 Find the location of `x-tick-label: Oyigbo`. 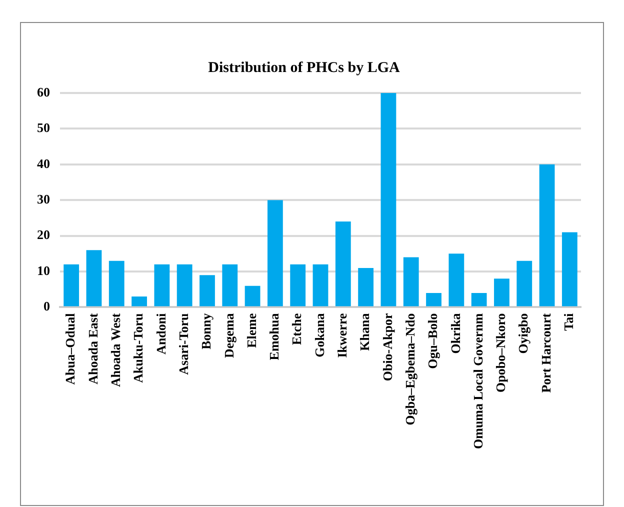

x-tick-label: Oyigbo is located at coordinates (523, 333).